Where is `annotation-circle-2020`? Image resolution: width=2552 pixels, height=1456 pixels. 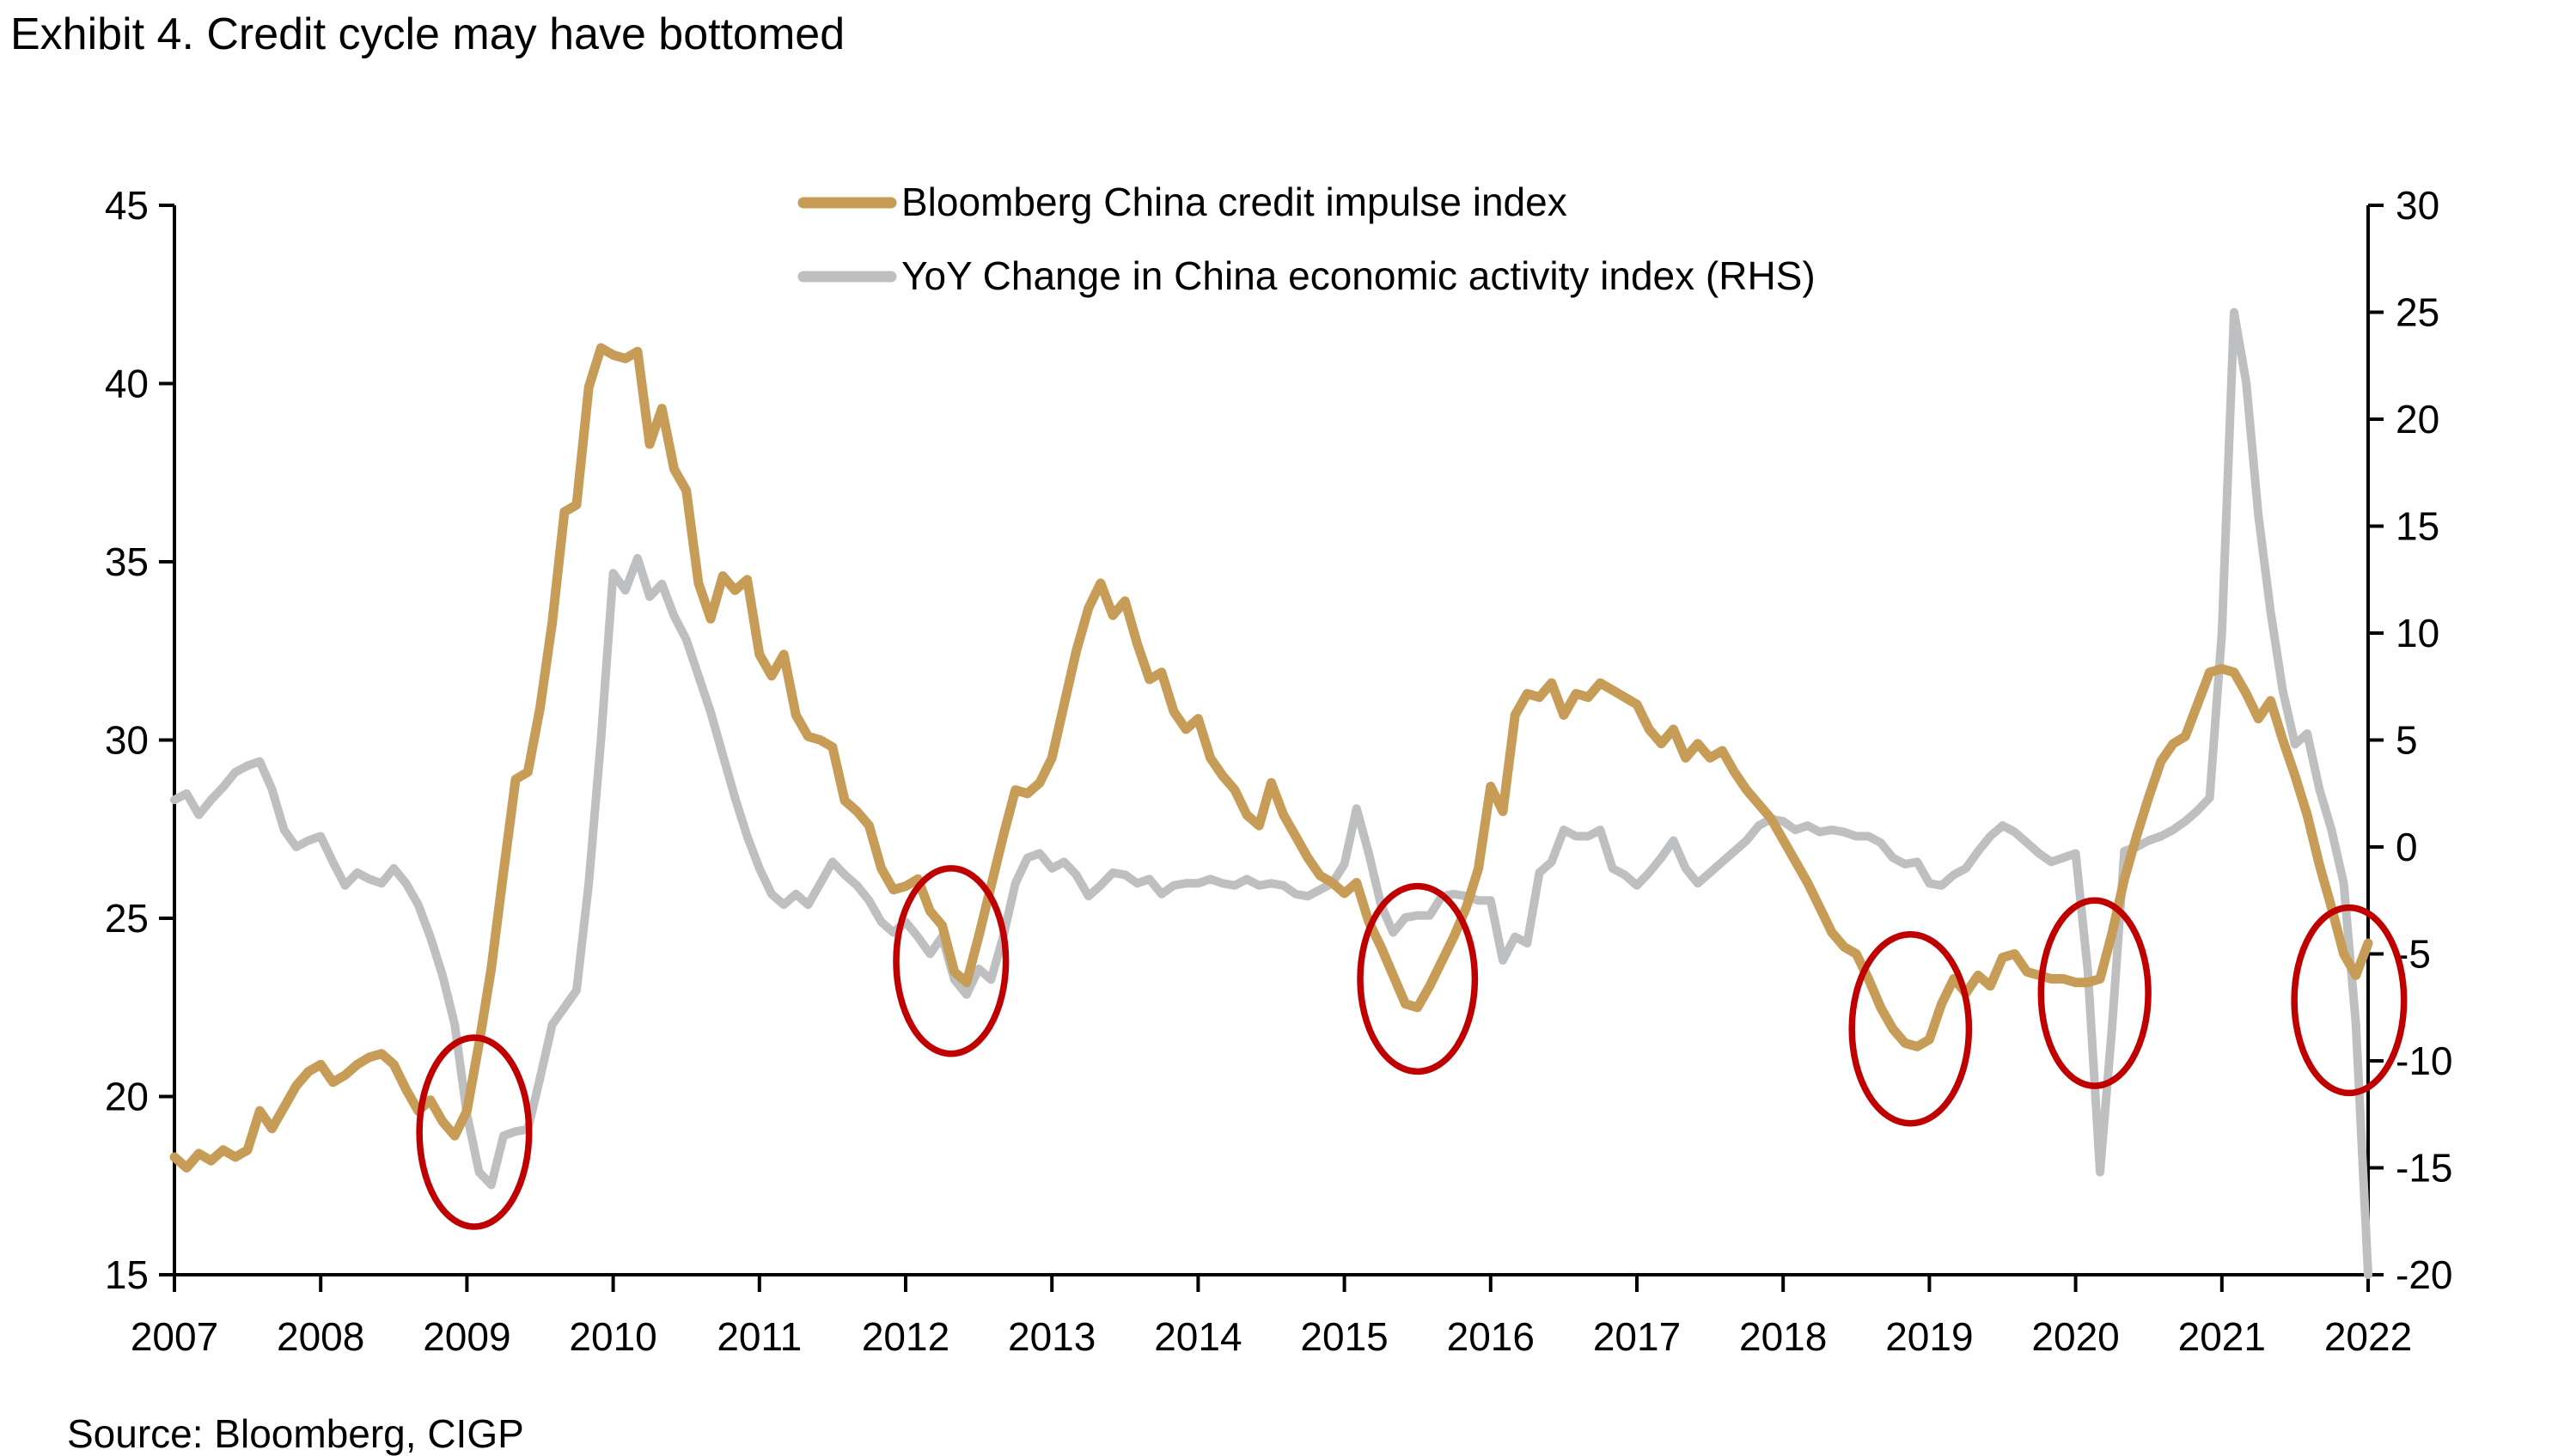 annotation-circle-2020 is located at coordinates (2094, 993).